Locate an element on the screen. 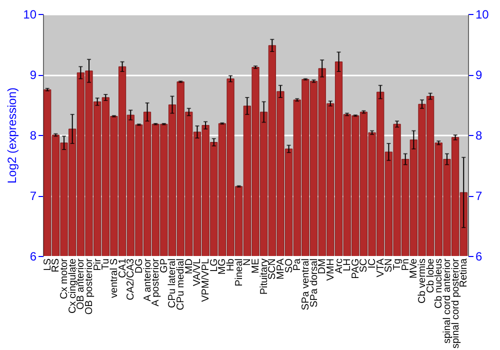  y-tick-label: 7 is located at coordinates (33, 196).